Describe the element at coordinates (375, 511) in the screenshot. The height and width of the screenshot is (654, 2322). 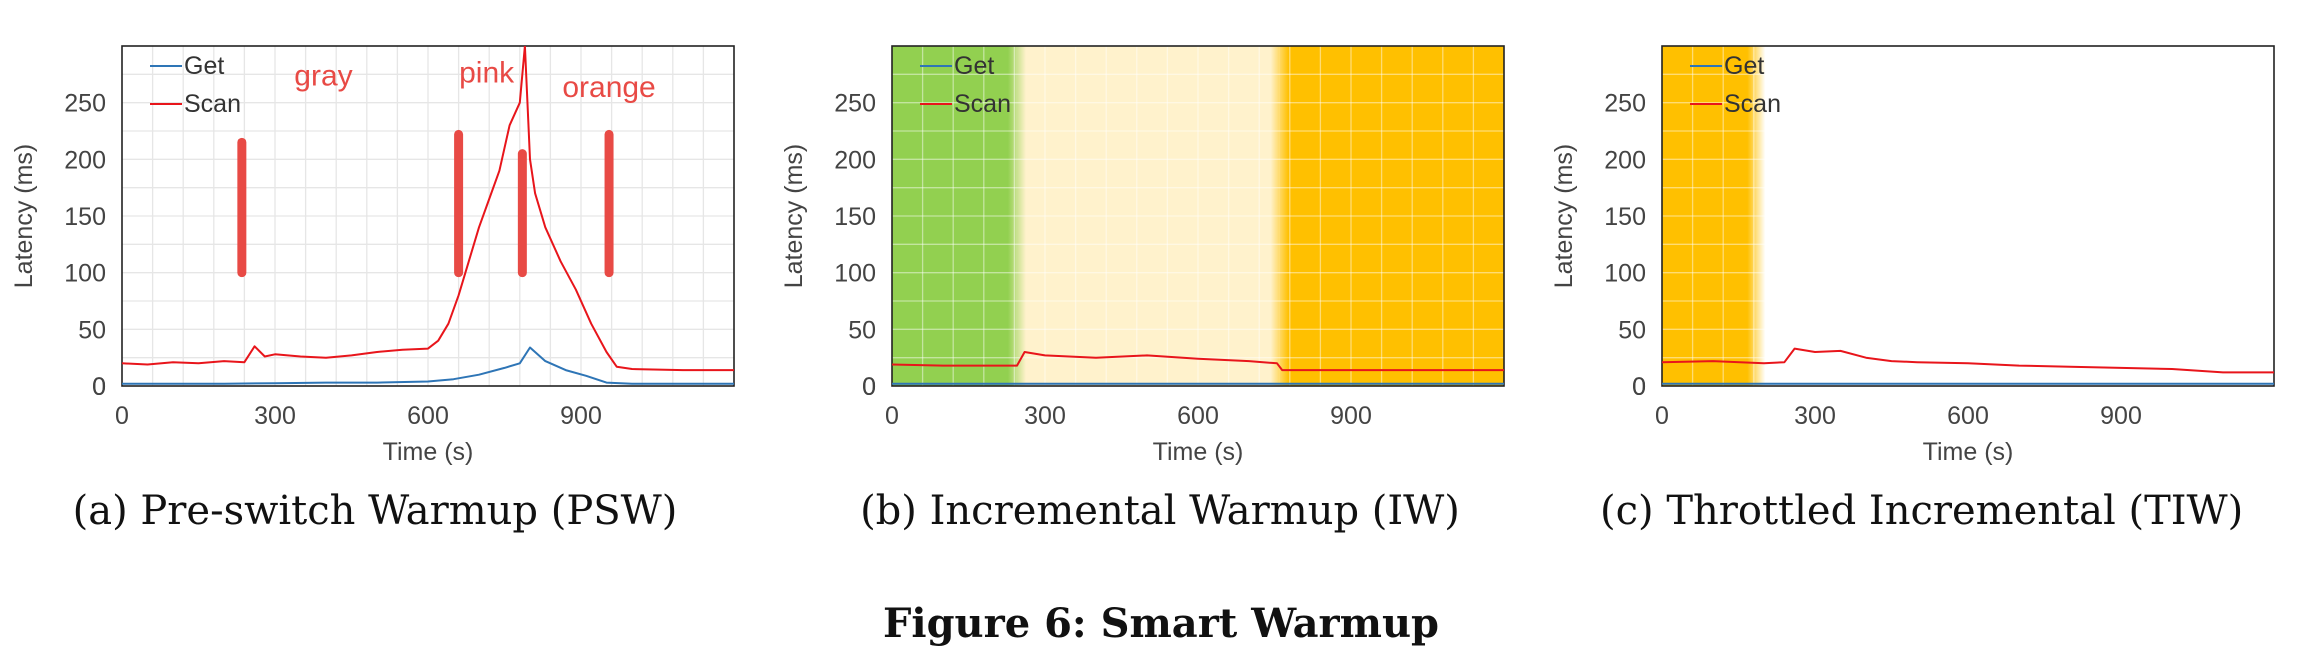
I see `caption-a: (a) Pre-switch Warmup (PSW)` at that location.